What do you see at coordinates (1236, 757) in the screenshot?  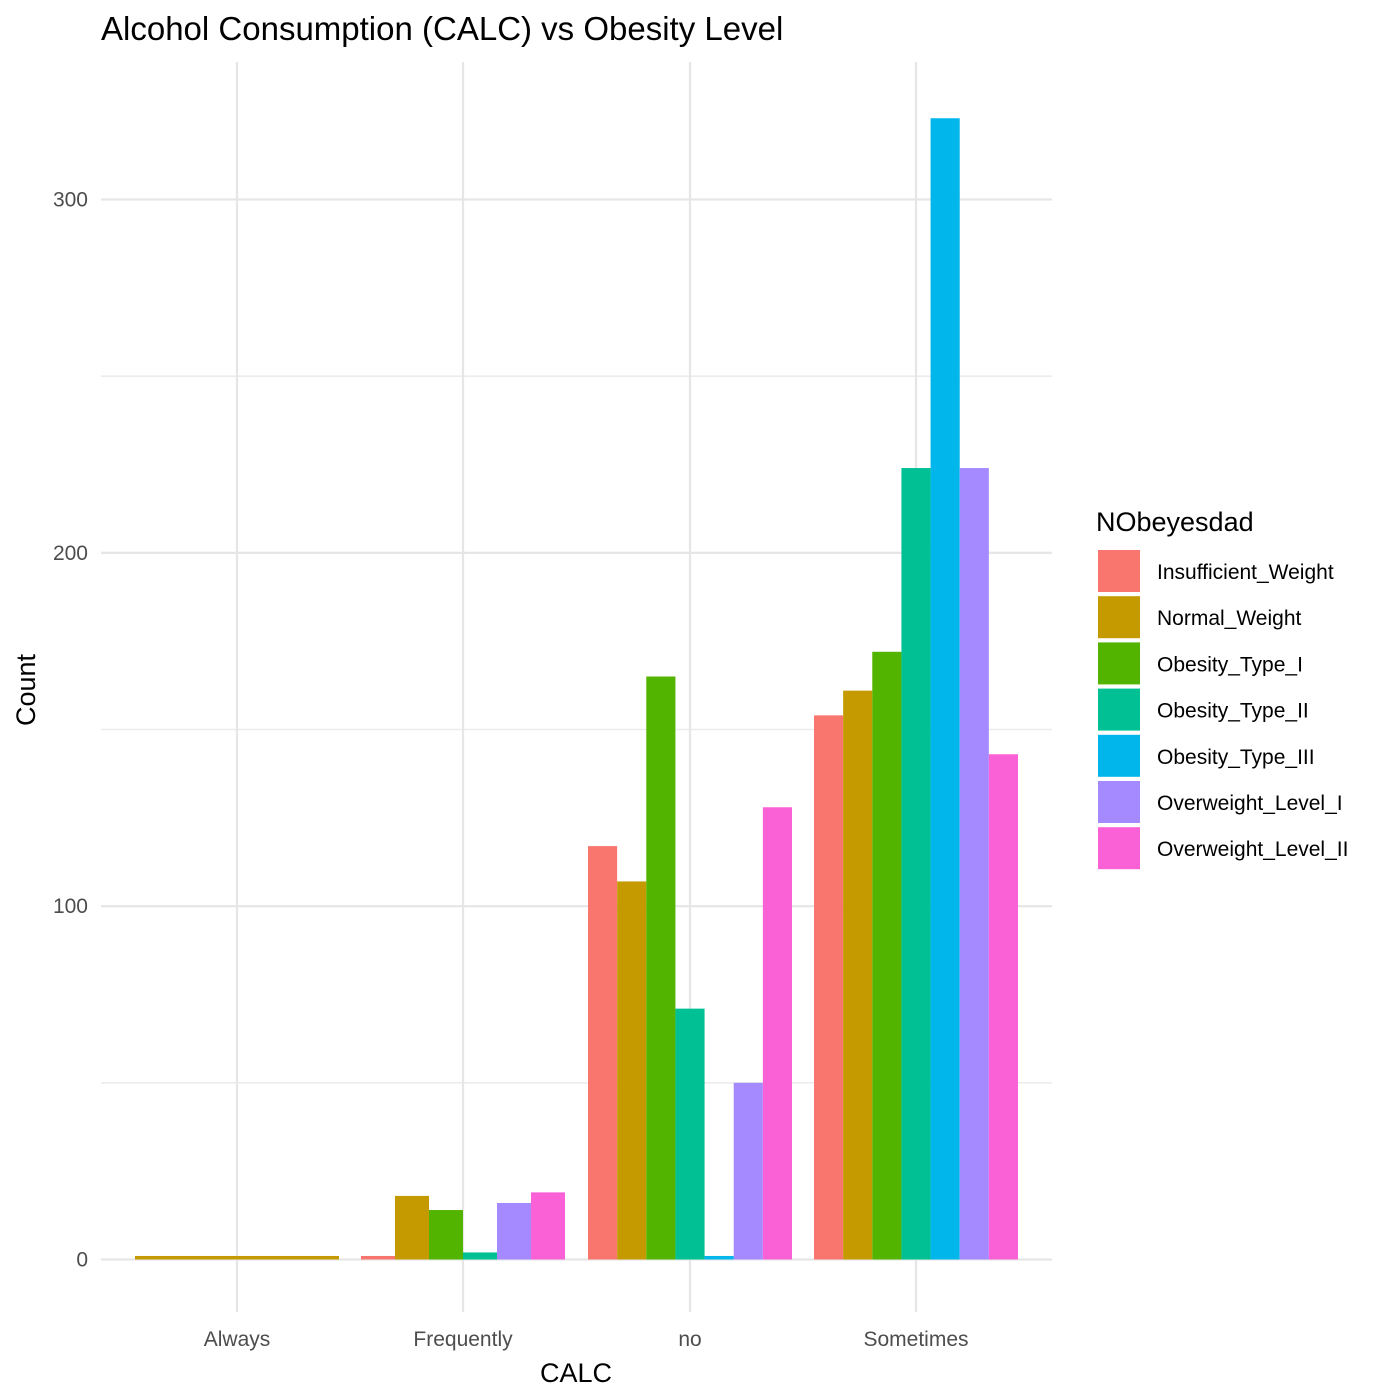 I see `legend-label: Obesity_Type_III` at bounding box center [1236, 757].